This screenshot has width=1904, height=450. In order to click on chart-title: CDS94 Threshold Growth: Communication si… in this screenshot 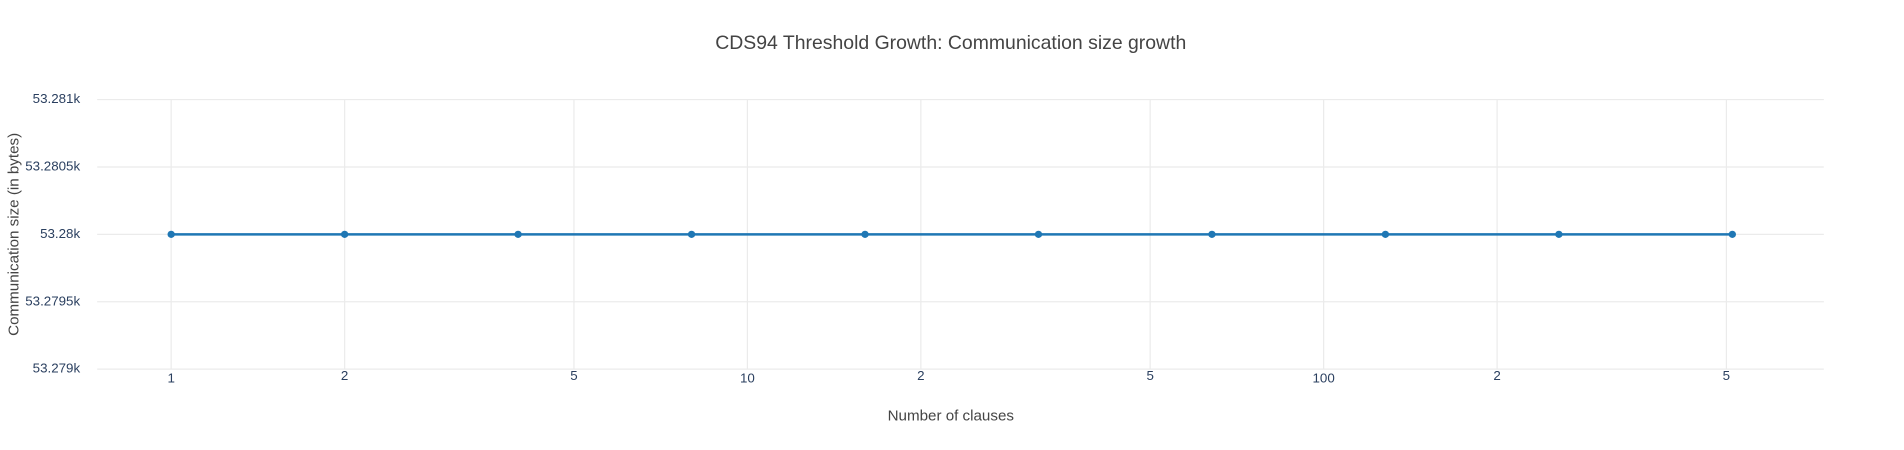, I will do `click(950, 43)`.